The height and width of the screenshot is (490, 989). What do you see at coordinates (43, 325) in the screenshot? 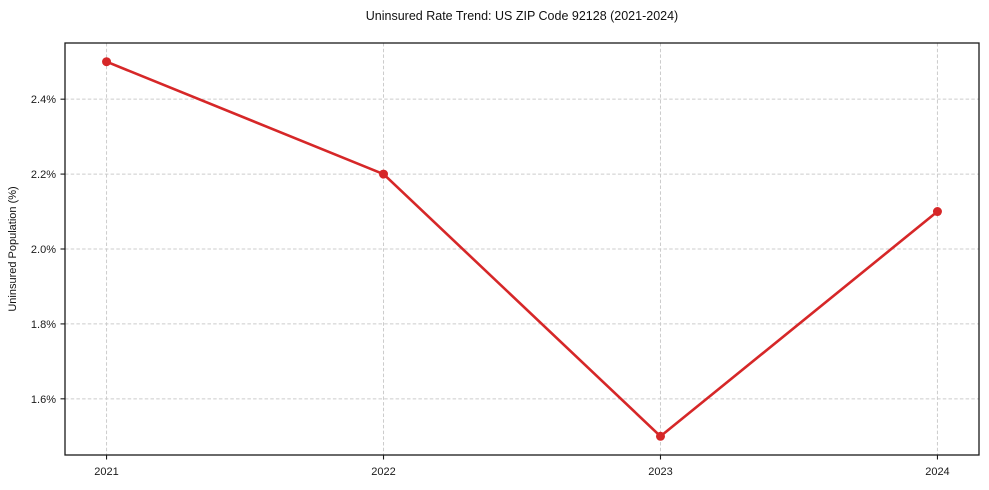
I see `y-tick-label: 1.8%` at bounding box center [43, 325].